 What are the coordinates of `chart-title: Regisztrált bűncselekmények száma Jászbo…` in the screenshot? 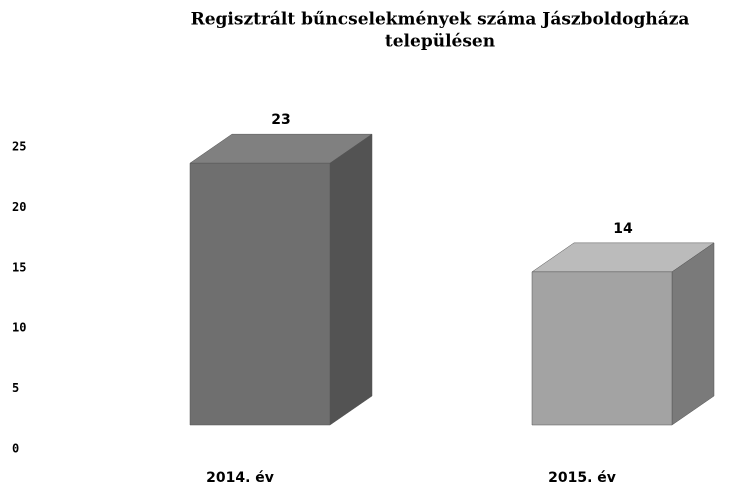 It's located at (440, 20).